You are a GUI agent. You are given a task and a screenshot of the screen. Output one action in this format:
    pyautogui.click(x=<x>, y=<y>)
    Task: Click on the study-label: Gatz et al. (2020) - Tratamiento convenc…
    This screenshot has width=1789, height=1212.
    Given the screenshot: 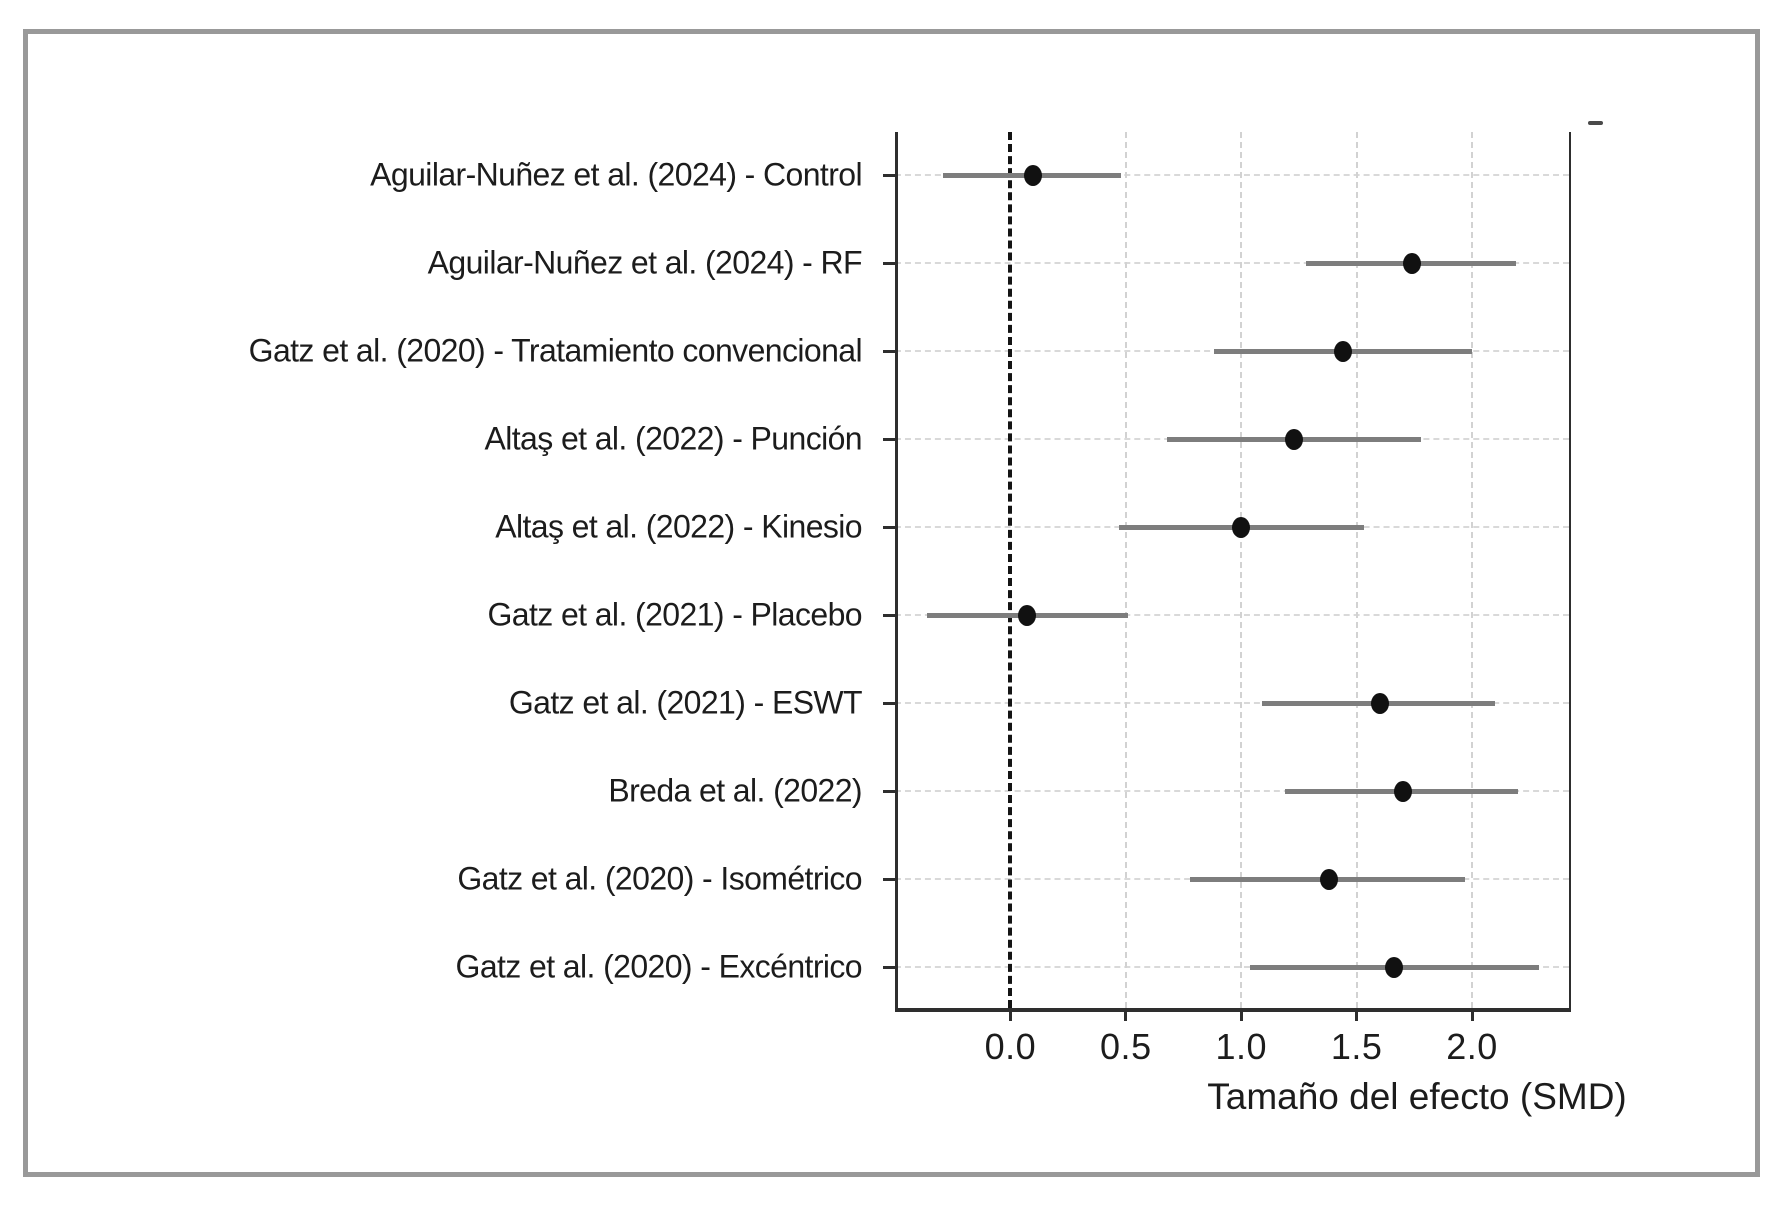 What is the action you would take?
    pyautogui.click(x=555, y=350)
    